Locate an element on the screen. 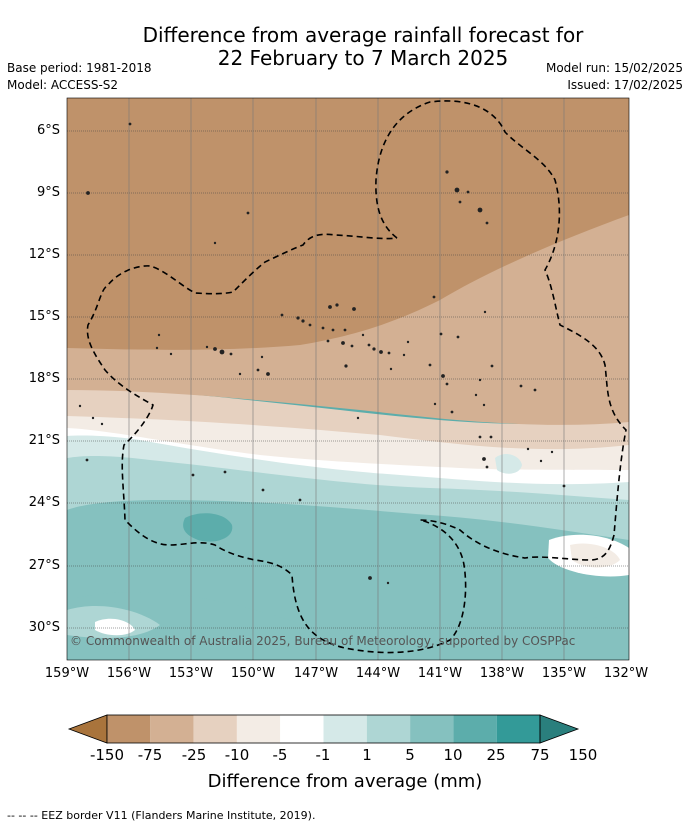 This screenshot has height=827, width=690. model-run: Model run: 15/02/2025 is located at coordinates (614, 68).